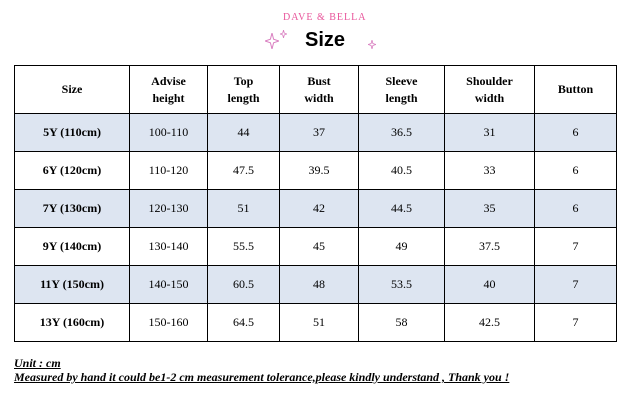 The width and height of the screenshot is (640, 401). I want to click on table-cell: 44.5, so click(401, 208).